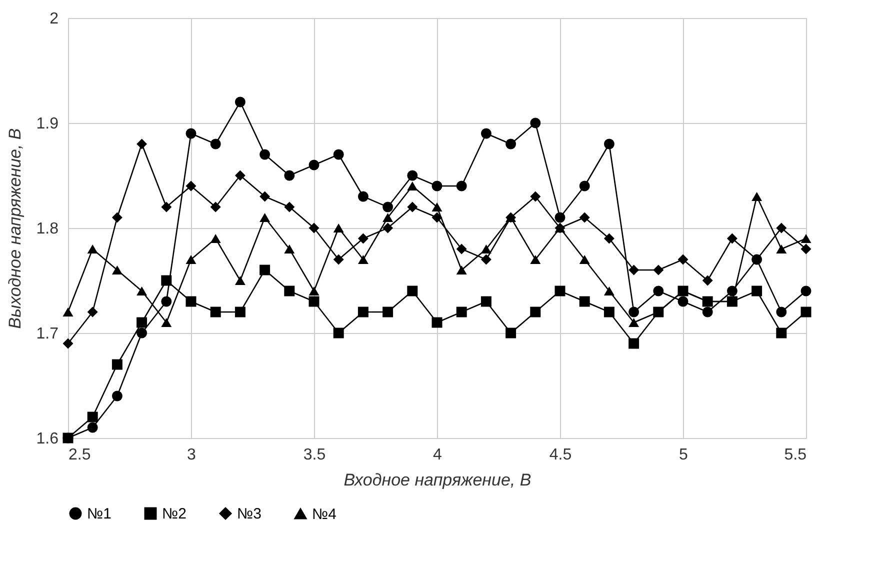  Describe the element at coordinates (249, 514) in the screenshot. I see `legend-label: №3` at that location.